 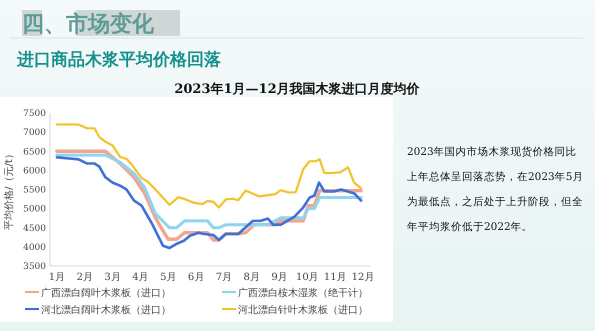 I want to click on text: 进口商品木浆平均价格回落, so click(x=118, y=60).